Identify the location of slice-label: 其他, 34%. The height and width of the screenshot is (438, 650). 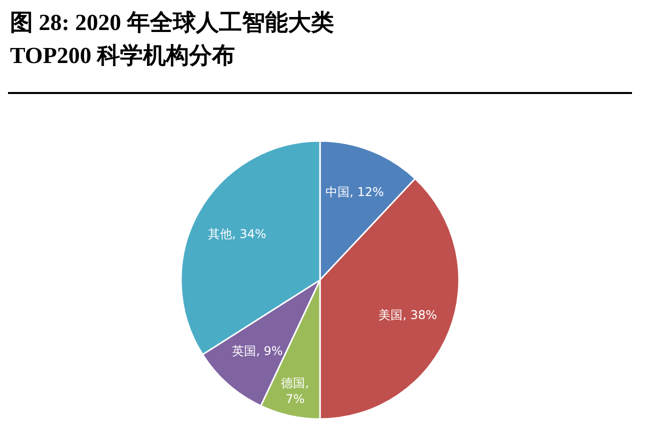
(237, 234).